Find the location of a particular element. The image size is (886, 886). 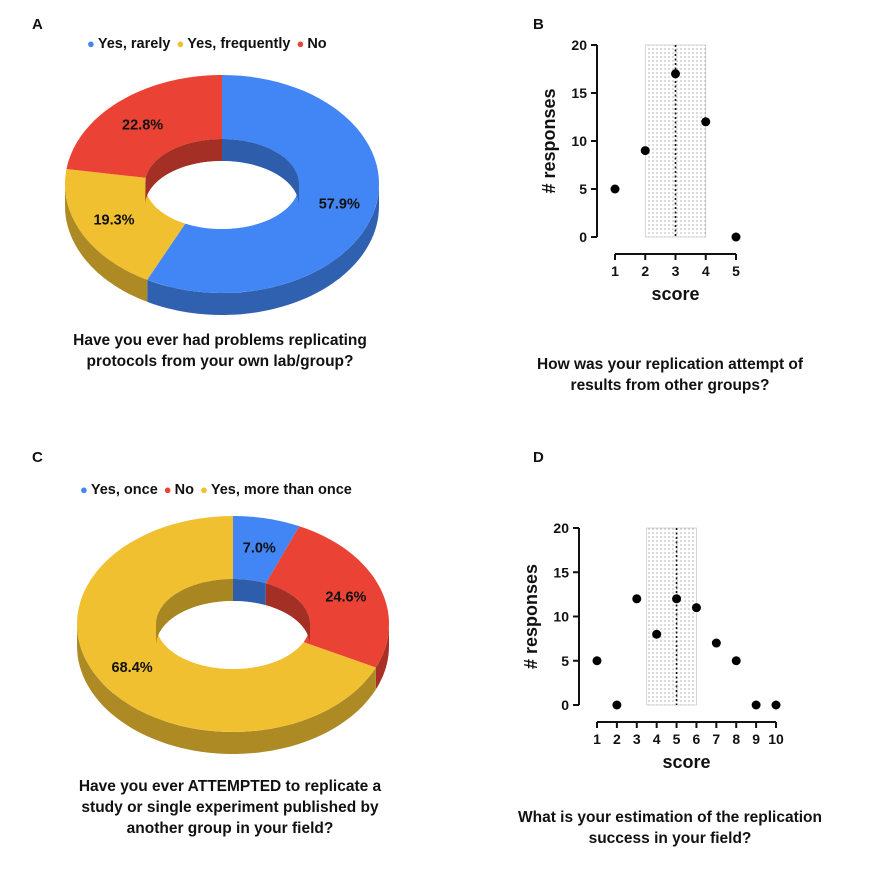

donut-inner-wall-yes-once is located at coordinates (249, 592).